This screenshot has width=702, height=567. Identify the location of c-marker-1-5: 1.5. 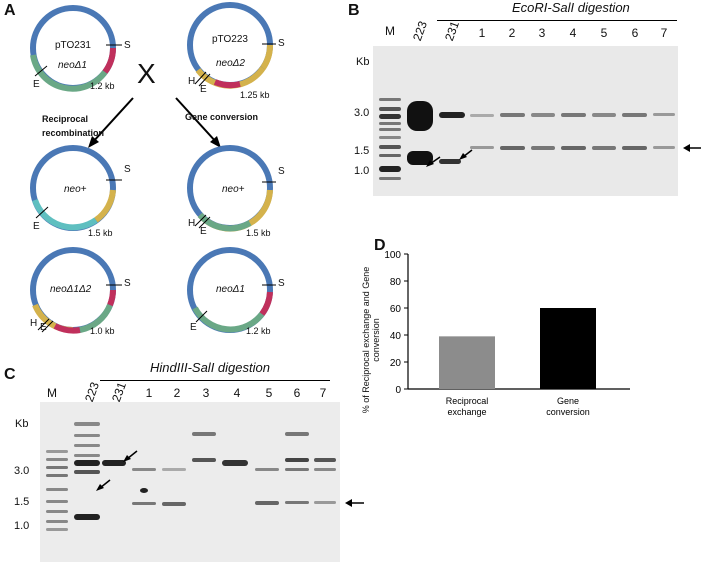
(22, 502).